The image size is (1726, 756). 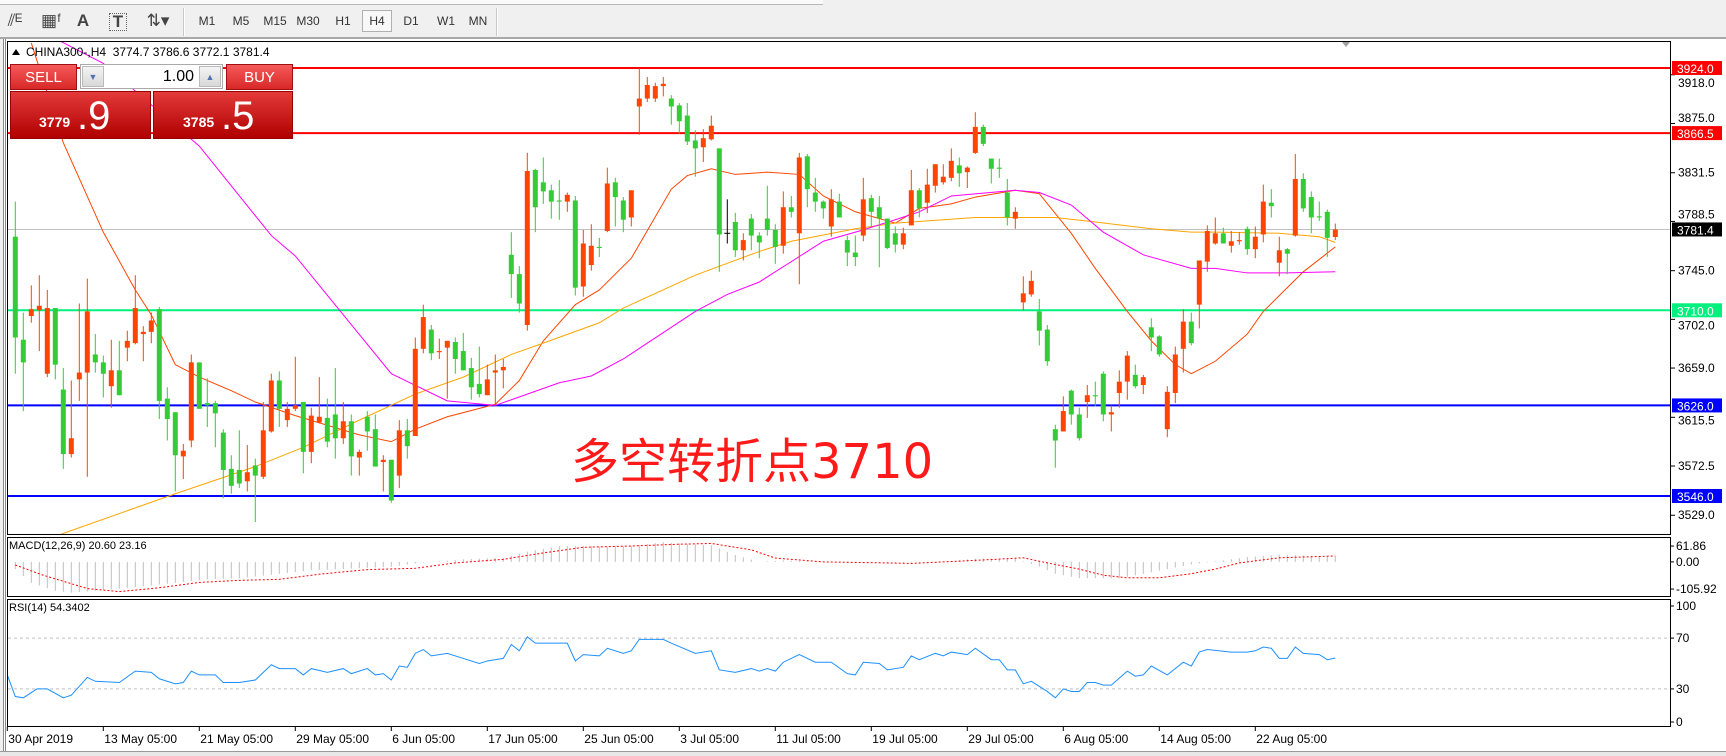 What do you see at coordinates (275, 21) in the screenshot?
I see `period-m15-button: M15` at bounding box center [275, 21].